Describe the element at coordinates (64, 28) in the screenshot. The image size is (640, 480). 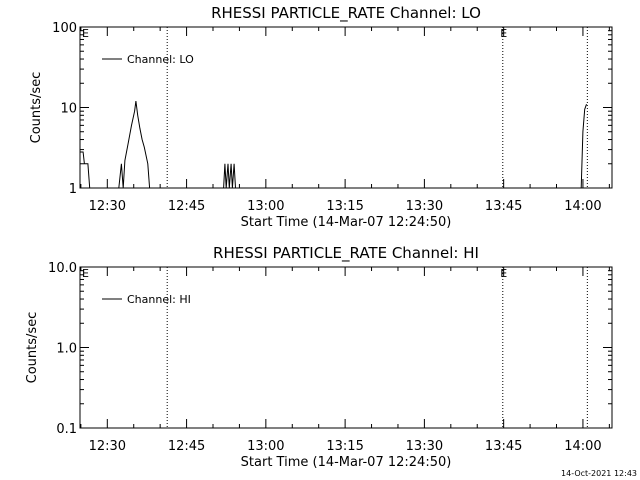
I see `y-tick-label: 100` at that location.